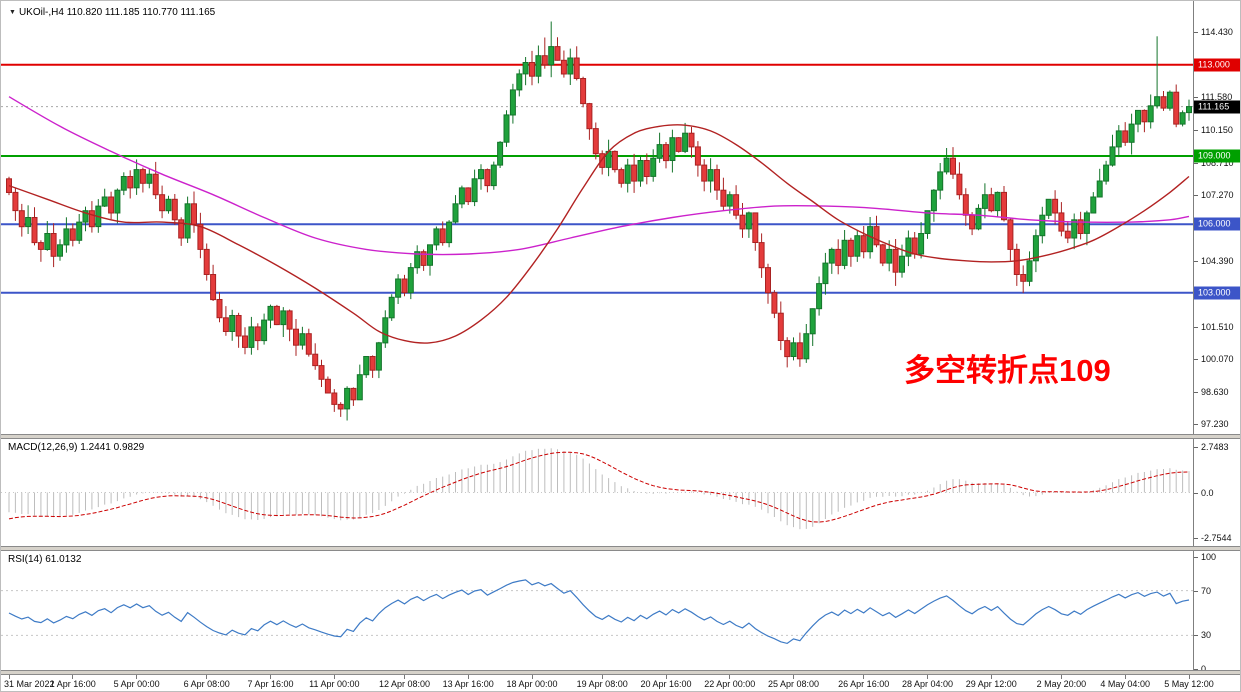 The image size is (1241, 692). Describe the element at coordinates (666, 684) in the screenshot. I see `time-tick-label: 20 Apr 16:00` at that location.